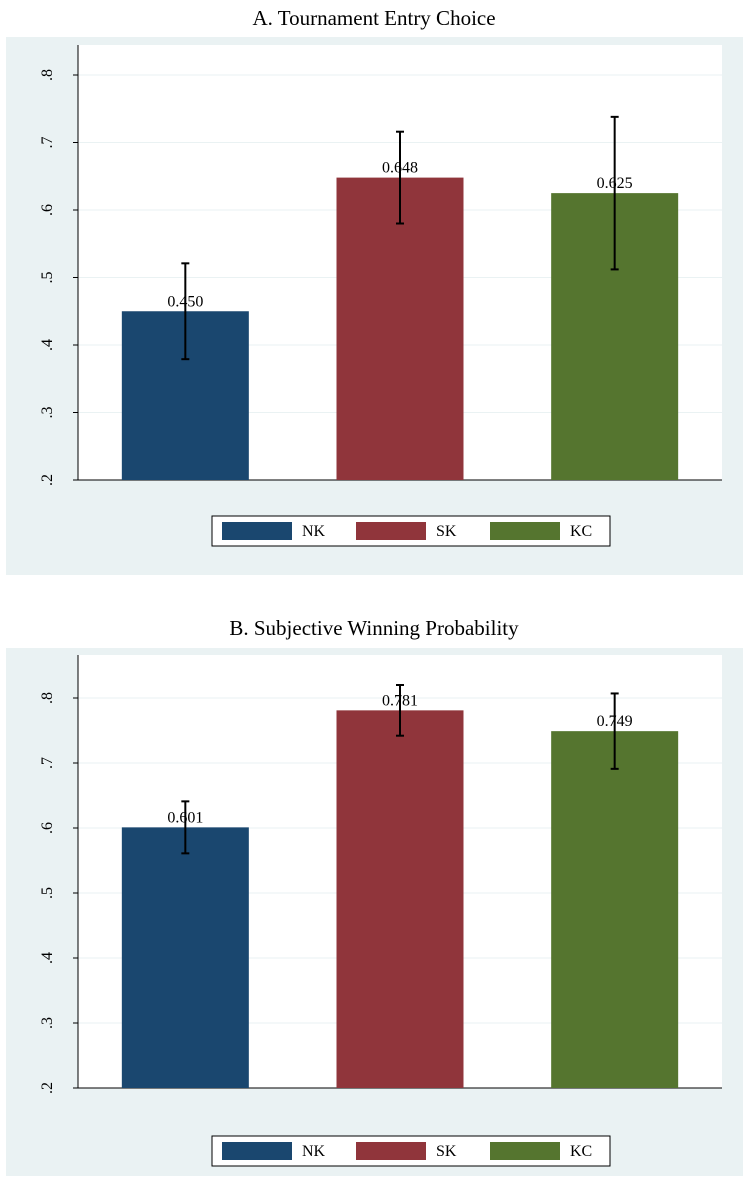 Image resolution: width=749 pixels, height=1181 pixels. I want to click on chart-title: A. Tournament Entry Choice, so click(373, 18).